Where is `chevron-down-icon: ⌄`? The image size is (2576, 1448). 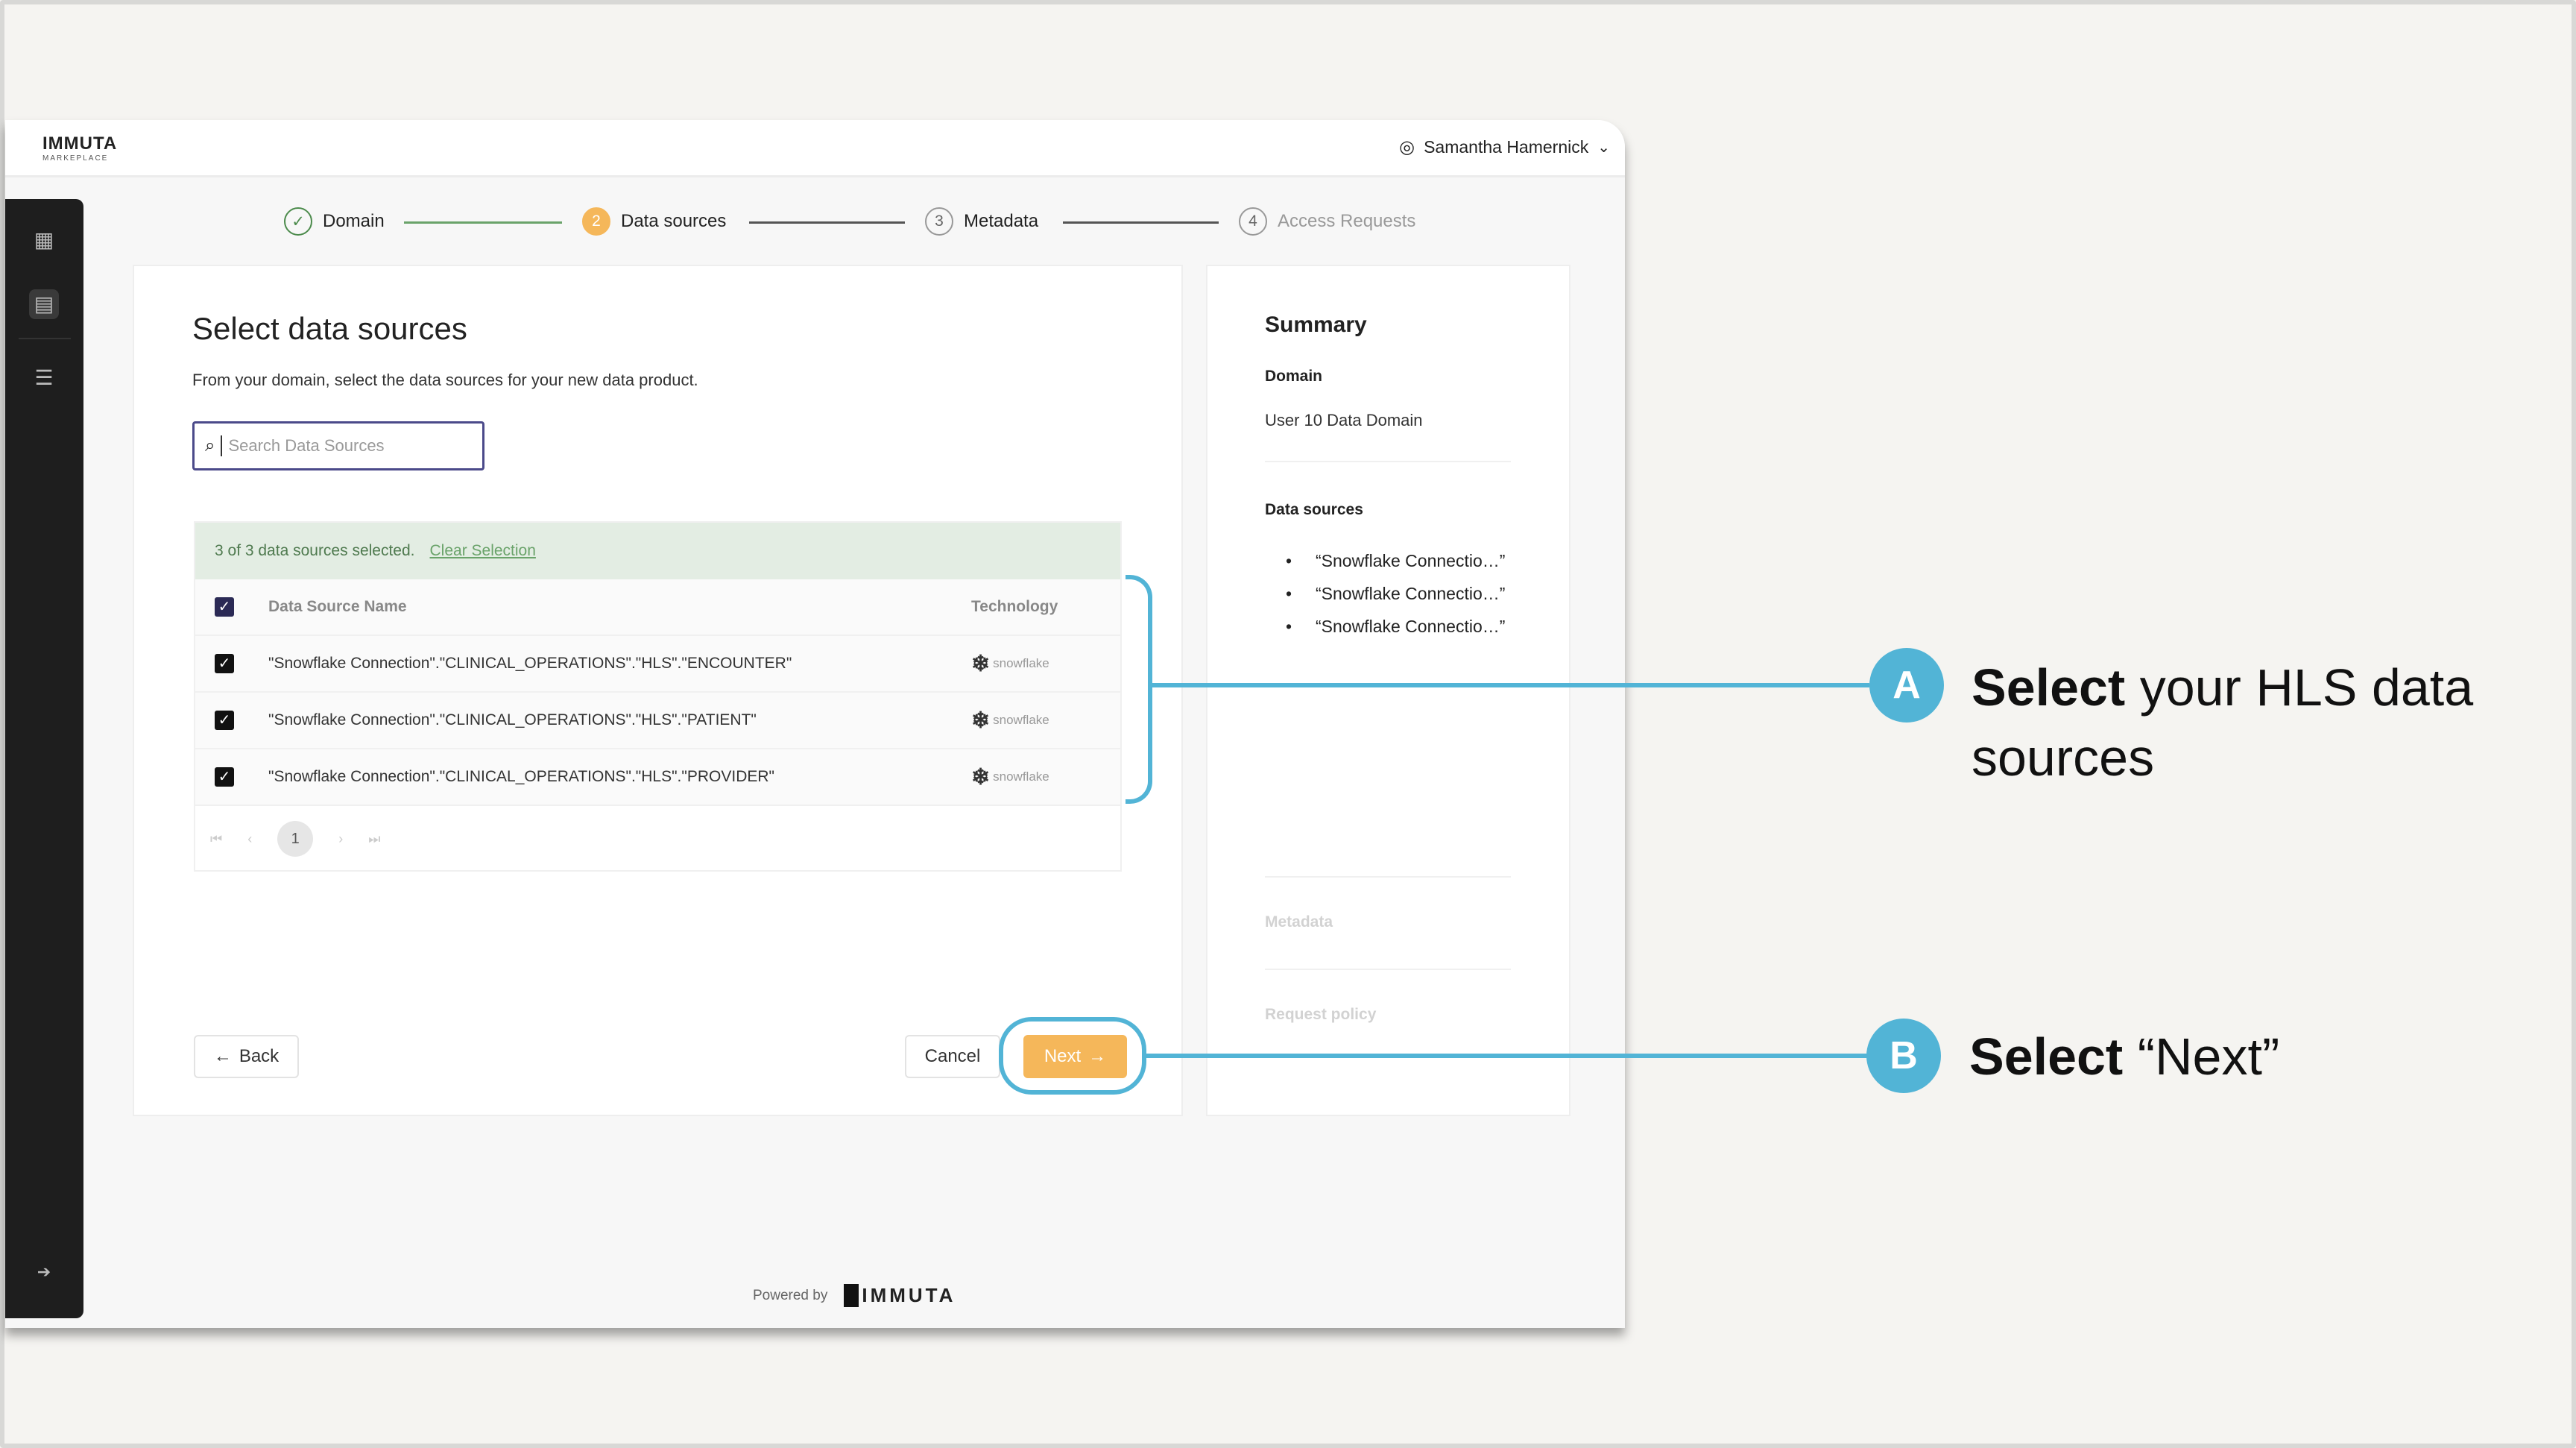 chevron-down-icon: ⌄ is located at coordinates (1603, 147).